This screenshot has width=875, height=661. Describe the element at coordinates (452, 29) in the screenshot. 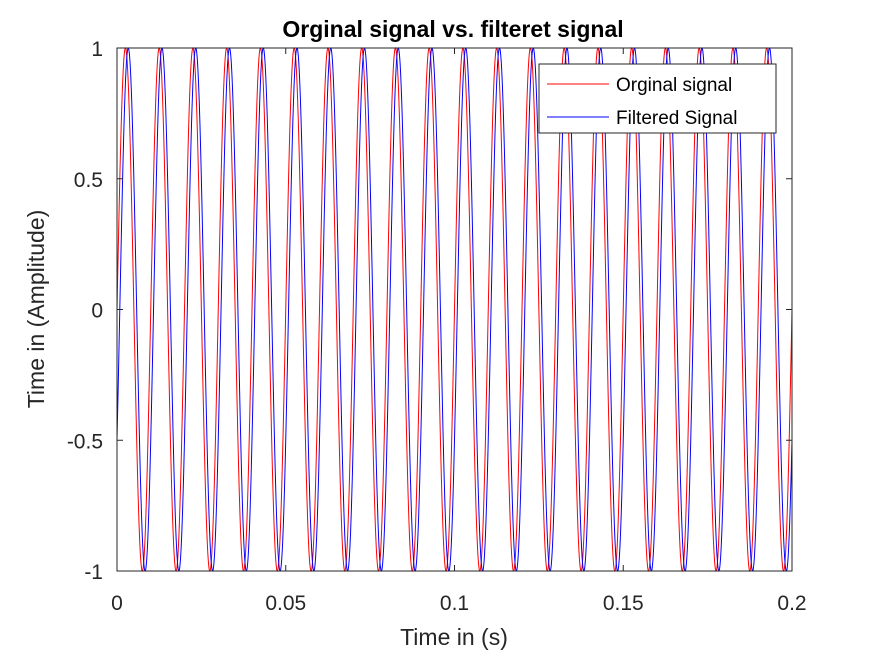

I see `chart-title: Orginal signal vs. filteret signal` at that location.